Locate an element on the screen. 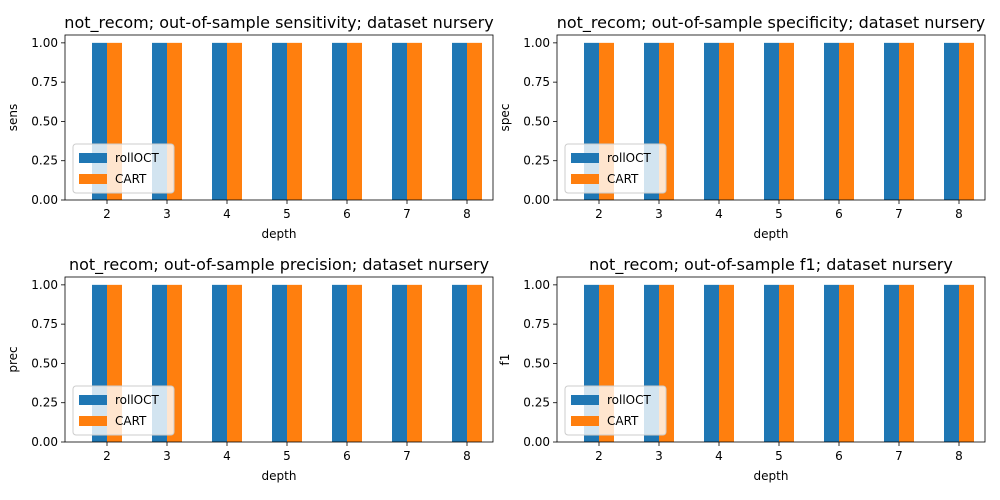 The image size is (1000, 500). y-axis-label: prec is located at coordinates (13, 359).